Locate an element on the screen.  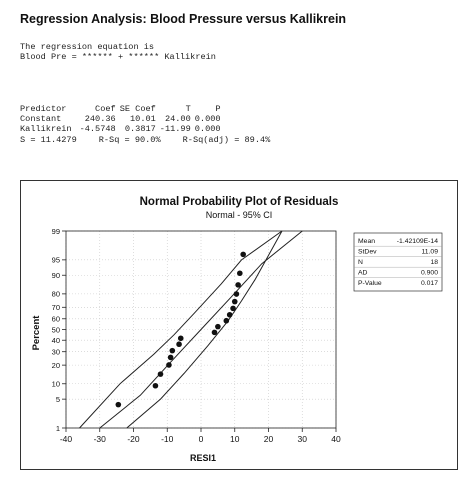
ci-lower-line is located at coordinates (204, 329).